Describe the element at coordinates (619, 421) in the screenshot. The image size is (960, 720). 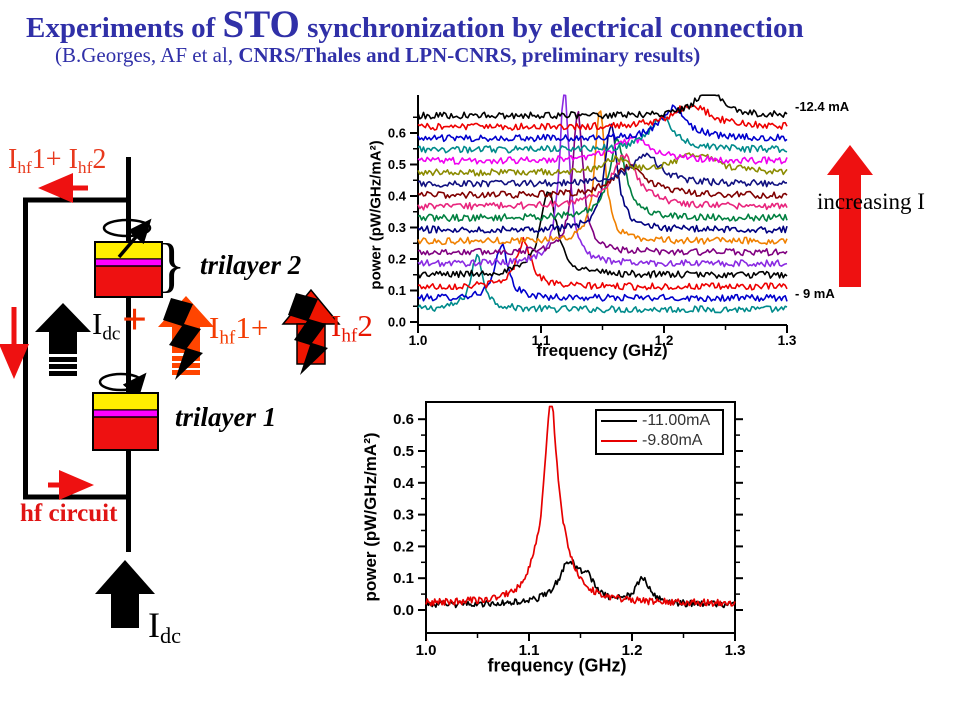
I see `legend-line-black` at that location.